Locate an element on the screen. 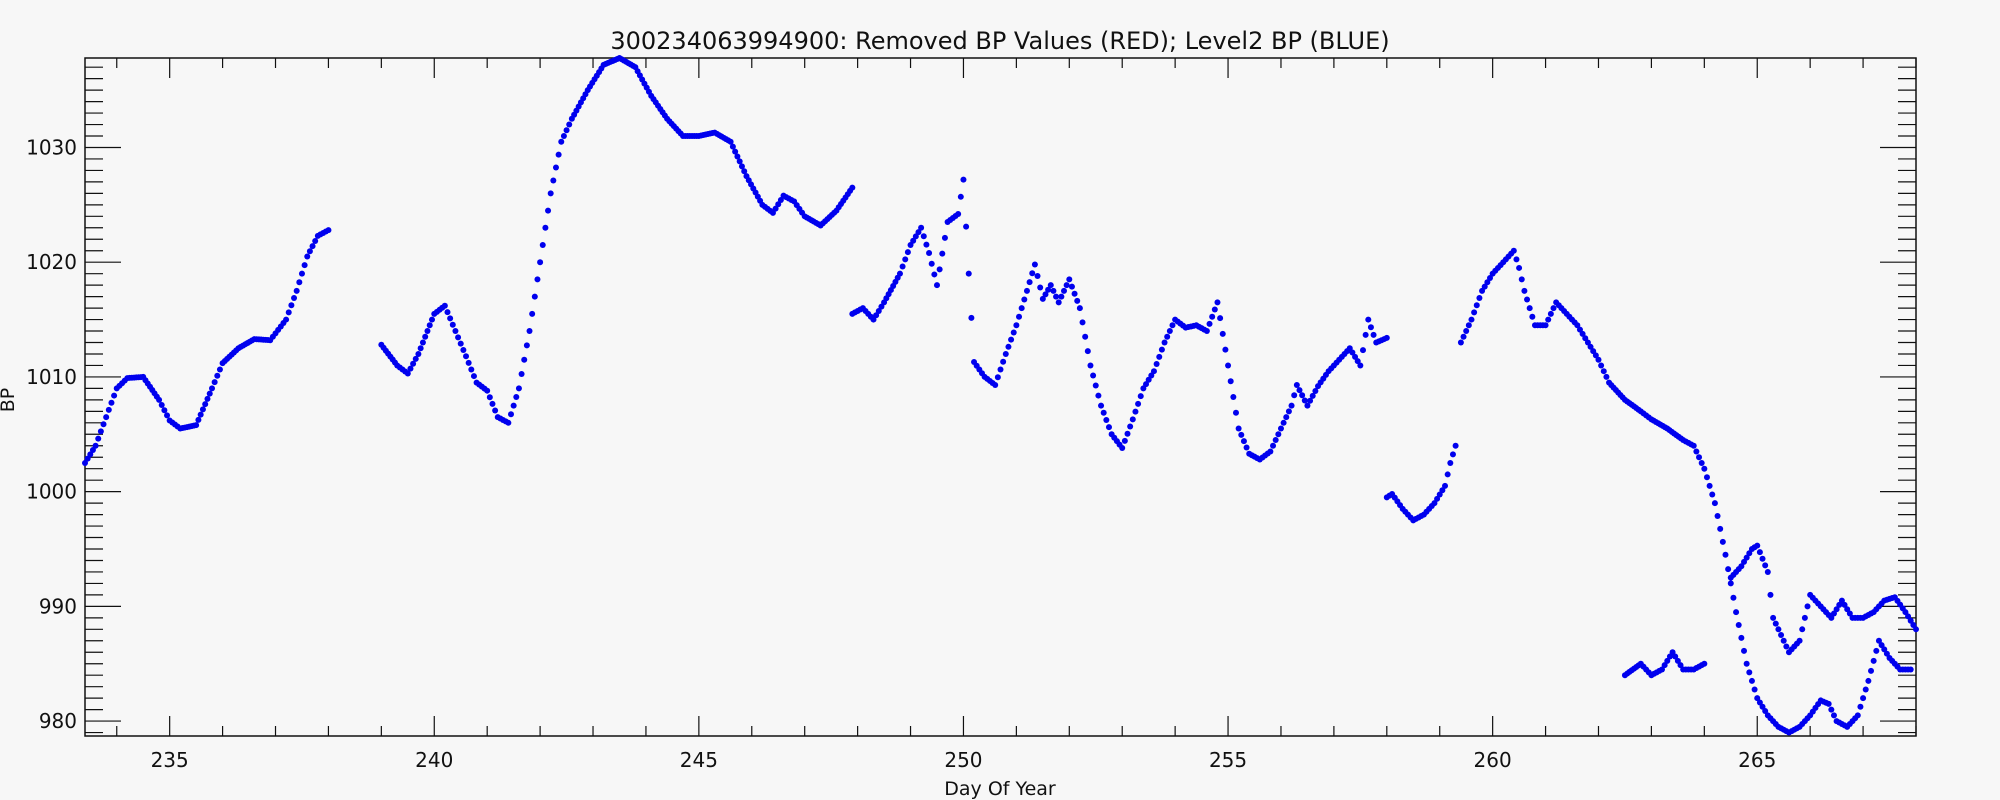 The image size is (2000, 800). y-tick-label: 1030 is located at coordinates (51, 147).